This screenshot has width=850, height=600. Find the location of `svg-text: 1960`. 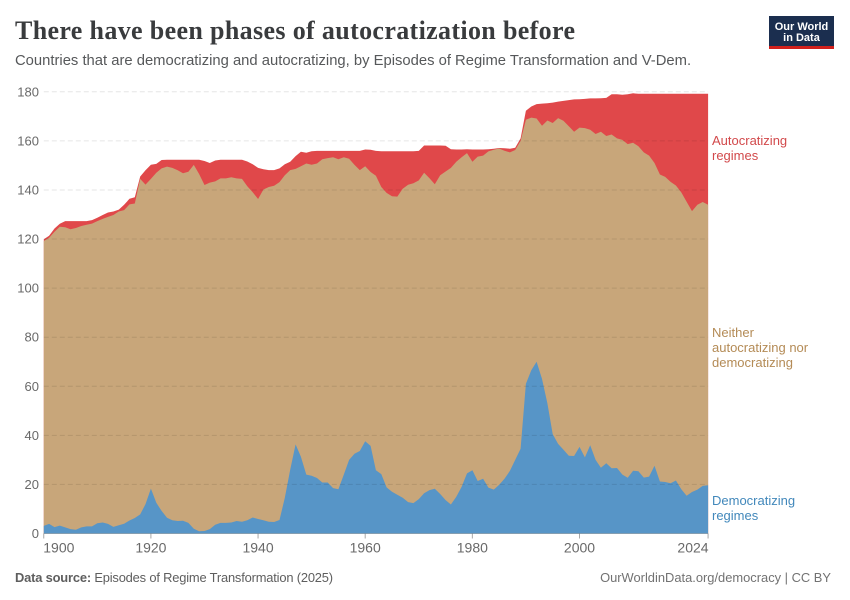

svg-text: 1960 is located at coordinates (365, 548).